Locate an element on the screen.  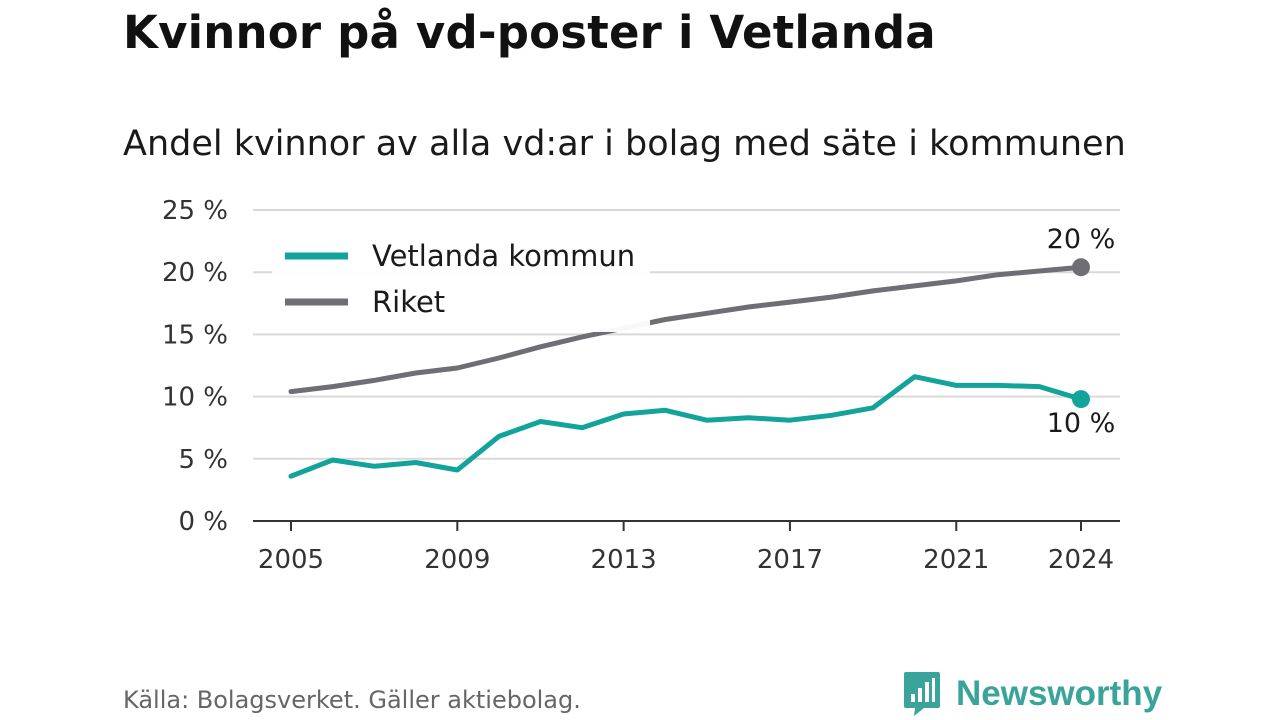
y-tick-label: 25 % is located at coordinates (195, 211).